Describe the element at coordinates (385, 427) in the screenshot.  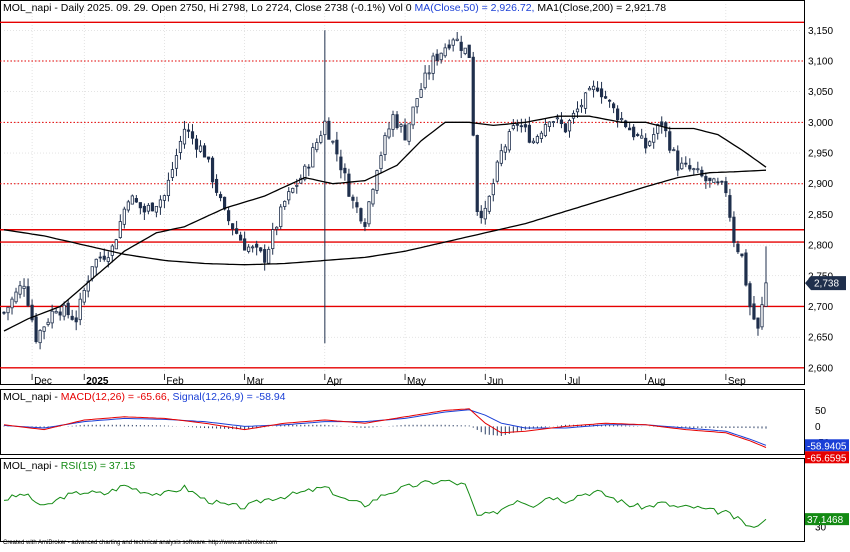
I see `macd-signal-line` at that location.